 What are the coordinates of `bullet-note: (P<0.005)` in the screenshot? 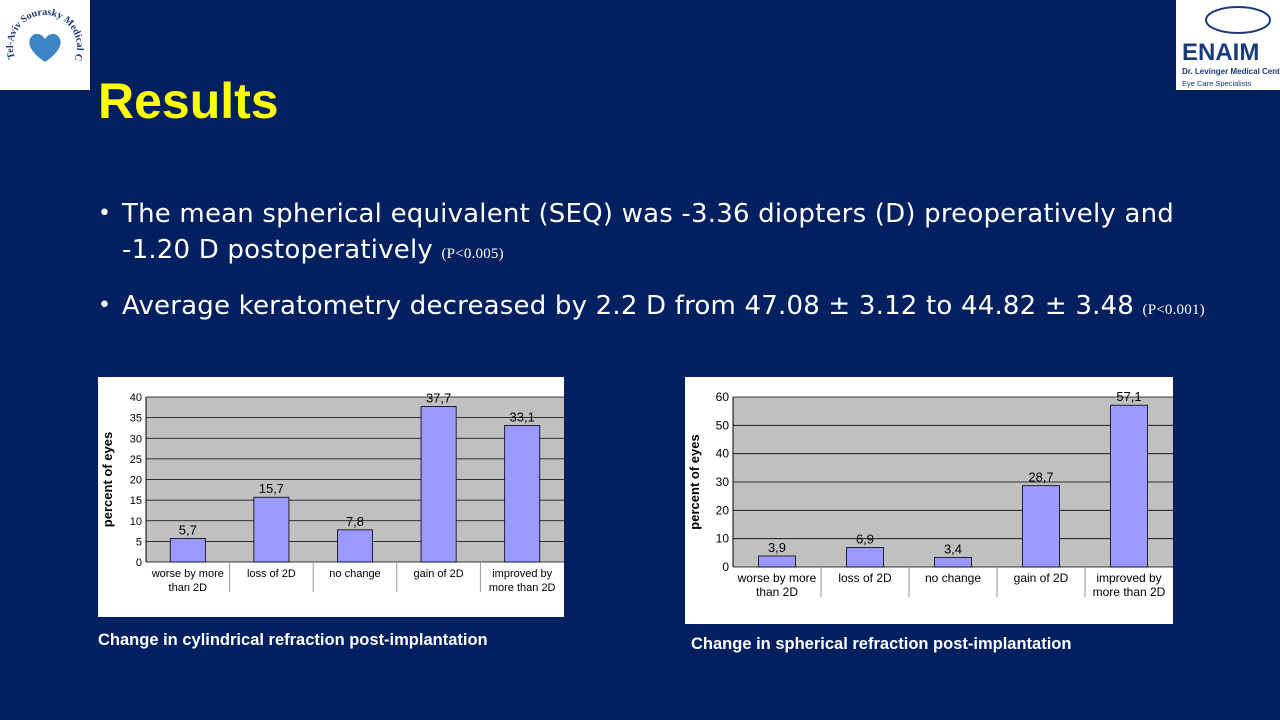 It's located at (472, 254).